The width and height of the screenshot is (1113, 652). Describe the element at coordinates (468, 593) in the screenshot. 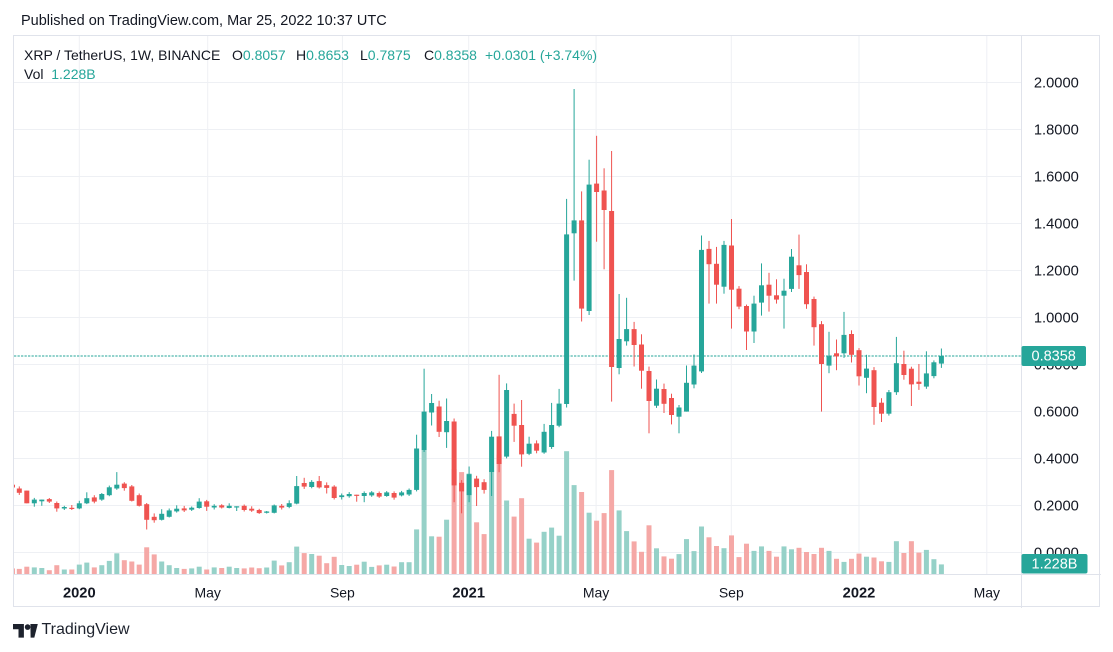

I see `svg-text: 2021` at that location.